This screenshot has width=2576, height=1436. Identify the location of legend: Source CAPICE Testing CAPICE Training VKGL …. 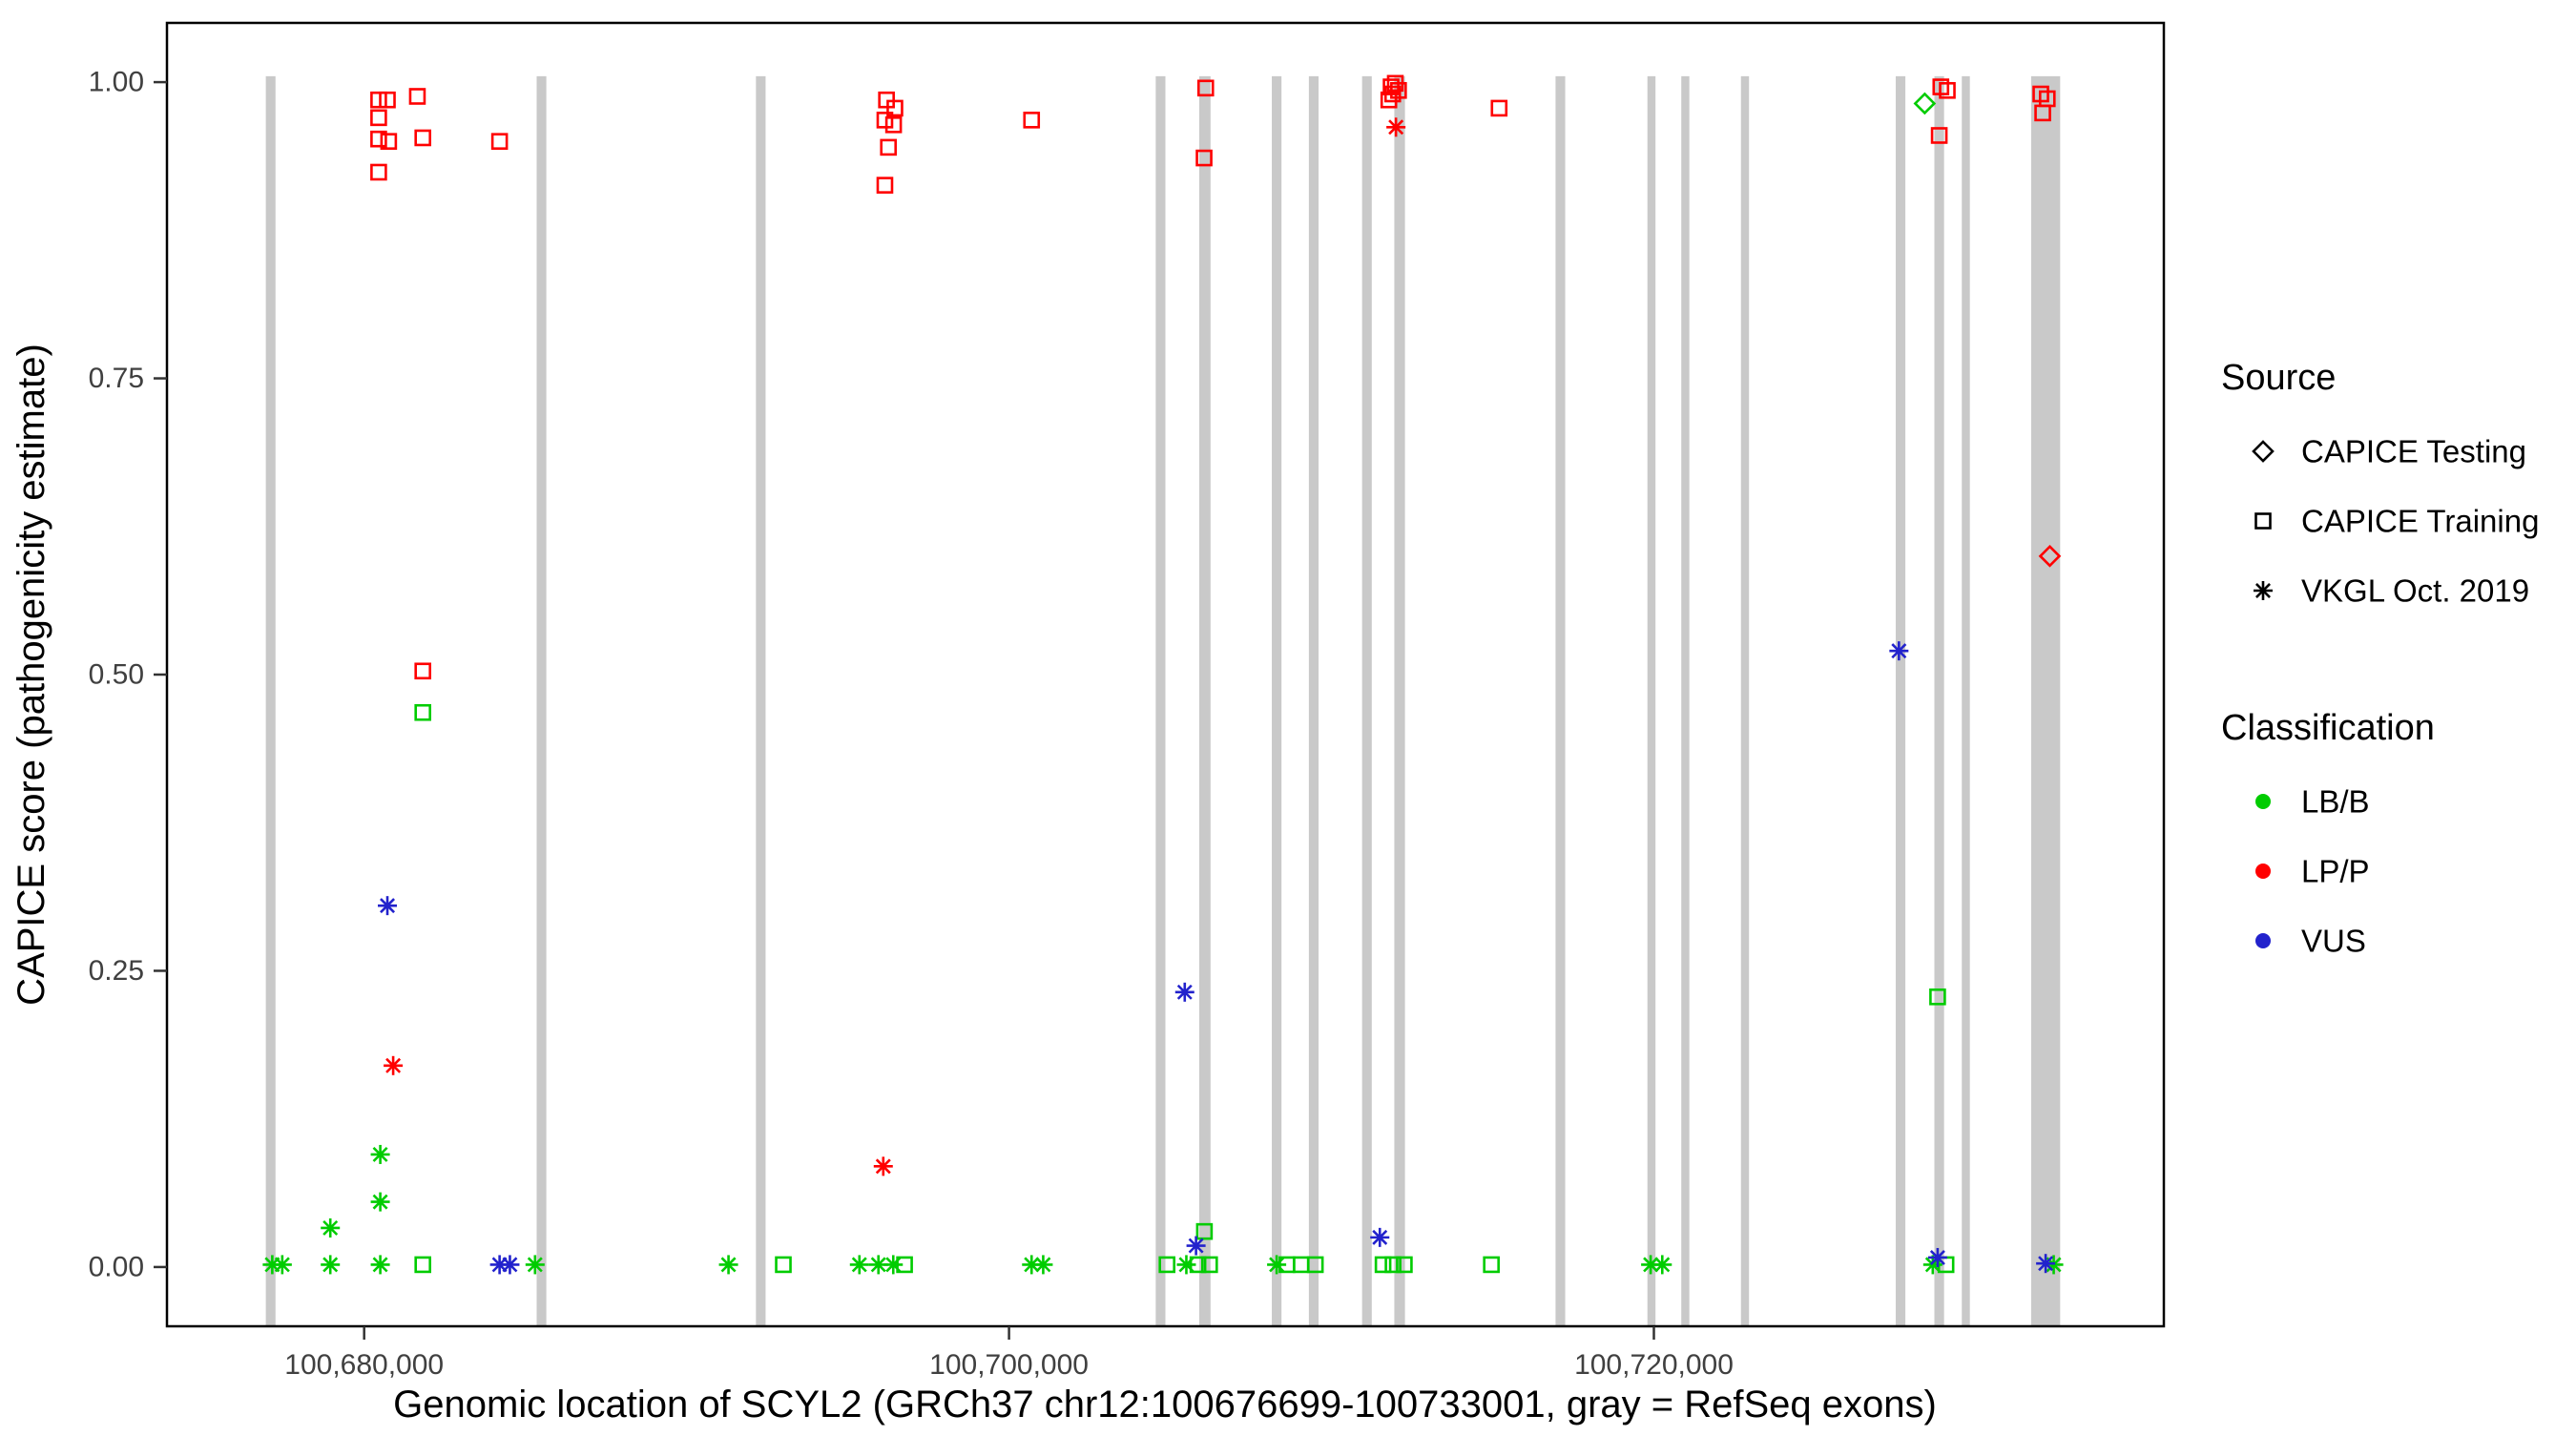
(2380, 658).